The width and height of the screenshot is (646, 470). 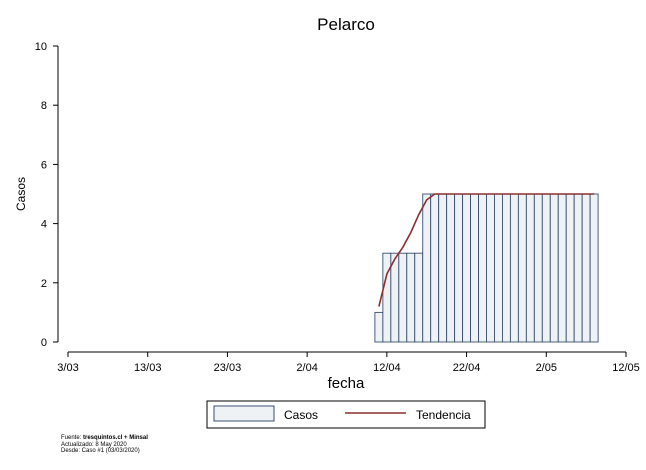 I want to click on x-tick-label: 3/03, so click(x=67, y=368).